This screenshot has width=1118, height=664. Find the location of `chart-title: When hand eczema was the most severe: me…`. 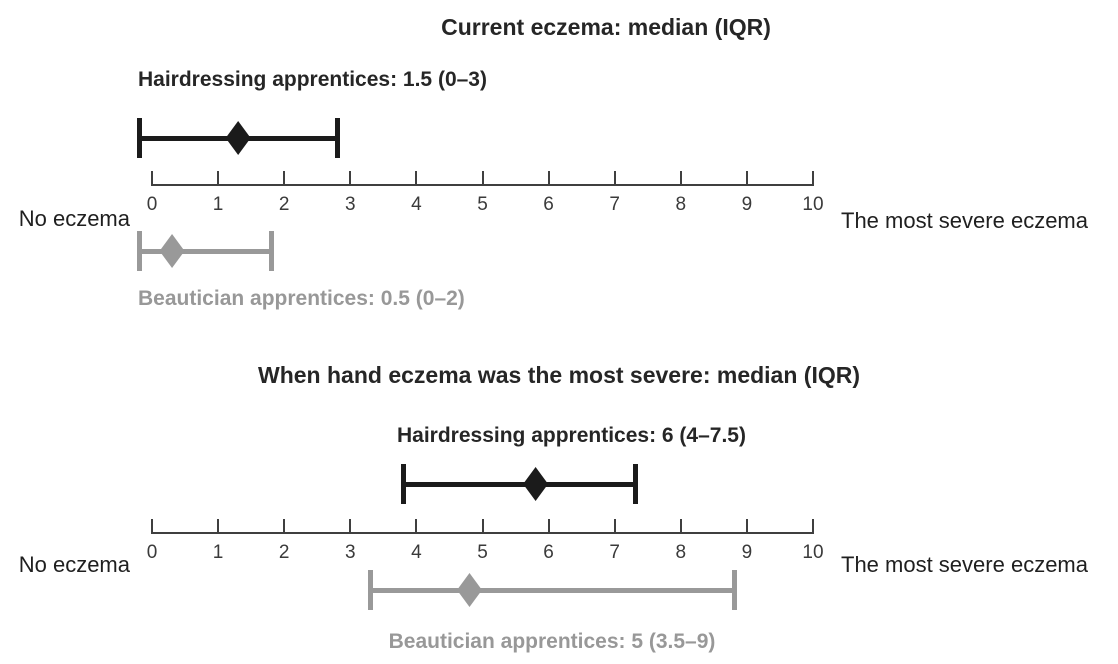

chart-title: When hand eczema was the most severe: me… is located at coordinates (559, 375).